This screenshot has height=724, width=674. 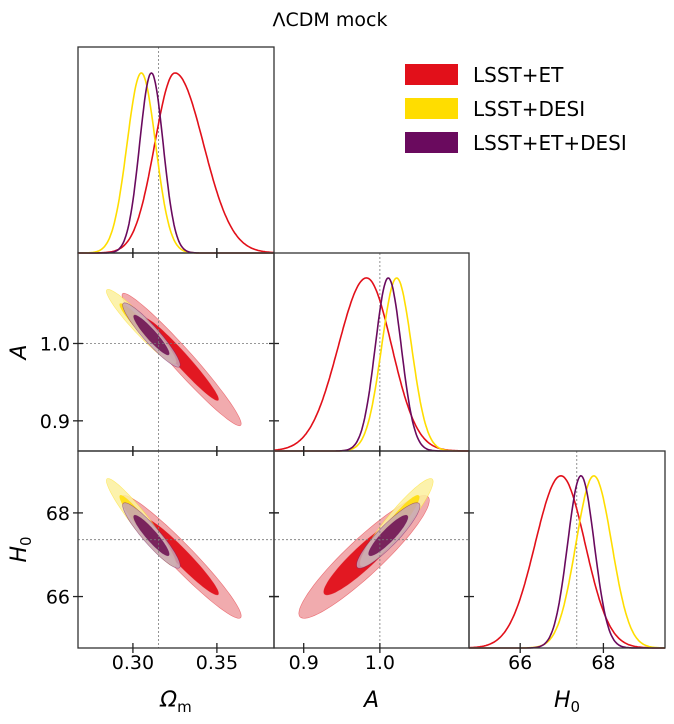 I want to click on y-axis-label-H0: H0, so click(x=21, y=549).